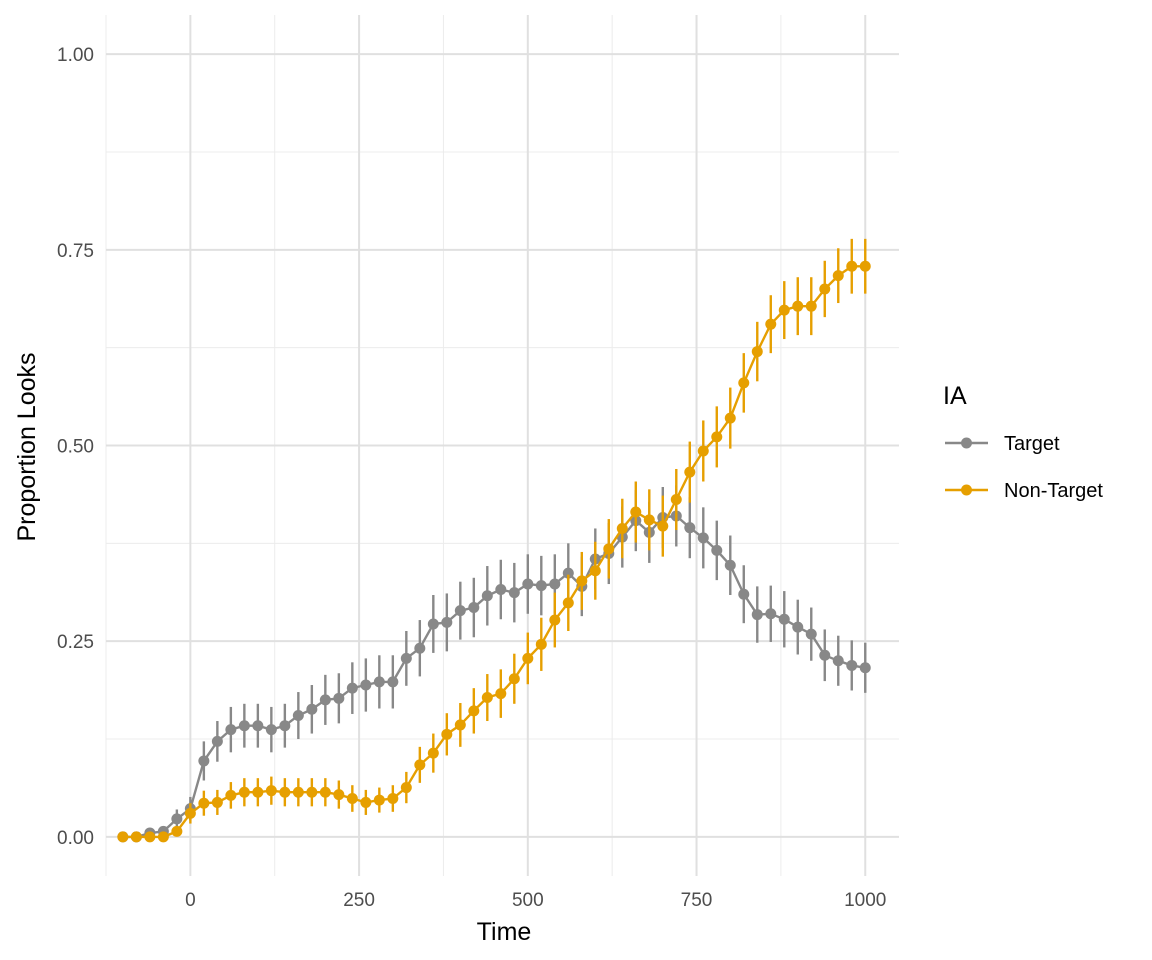 The width and height of the screenshot is (1152, 960). I want to click on legend-key-point-non-target, so click(966, 490).